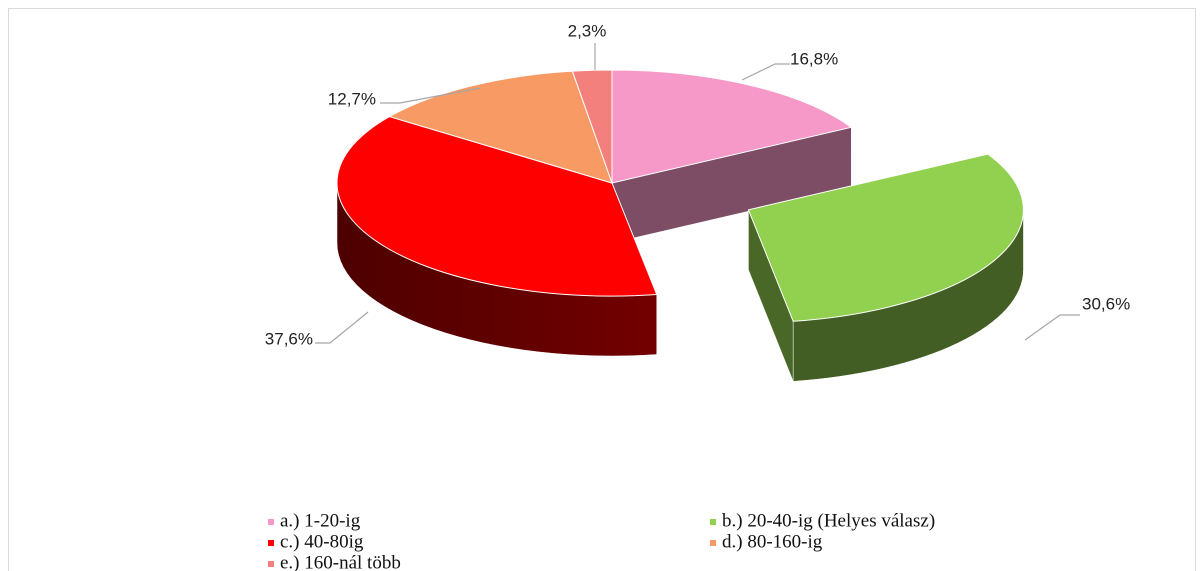 This screenshot has width=1204, height=571. Describe the element at coordinates (828, 520) in the screenshot. I see `legend-label: b.) 20-40-ig (Helyes válasz)` at that location.